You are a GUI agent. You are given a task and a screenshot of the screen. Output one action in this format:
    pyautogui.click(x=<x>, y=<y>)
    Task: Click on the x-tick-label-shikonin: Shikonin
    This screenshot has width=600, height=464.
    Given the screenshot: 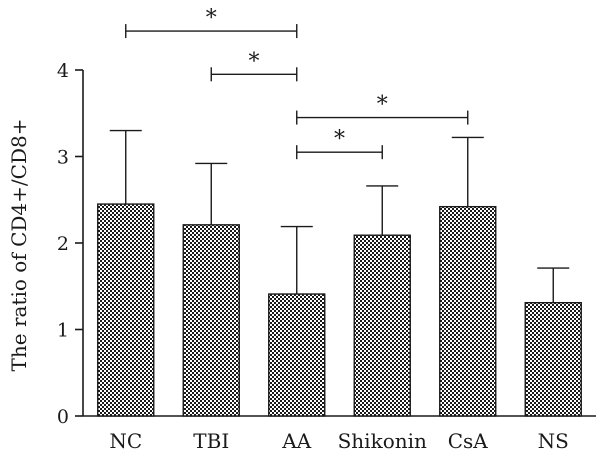 What is the action you would take?
    pyautogui.click(x=382, y=441)
    